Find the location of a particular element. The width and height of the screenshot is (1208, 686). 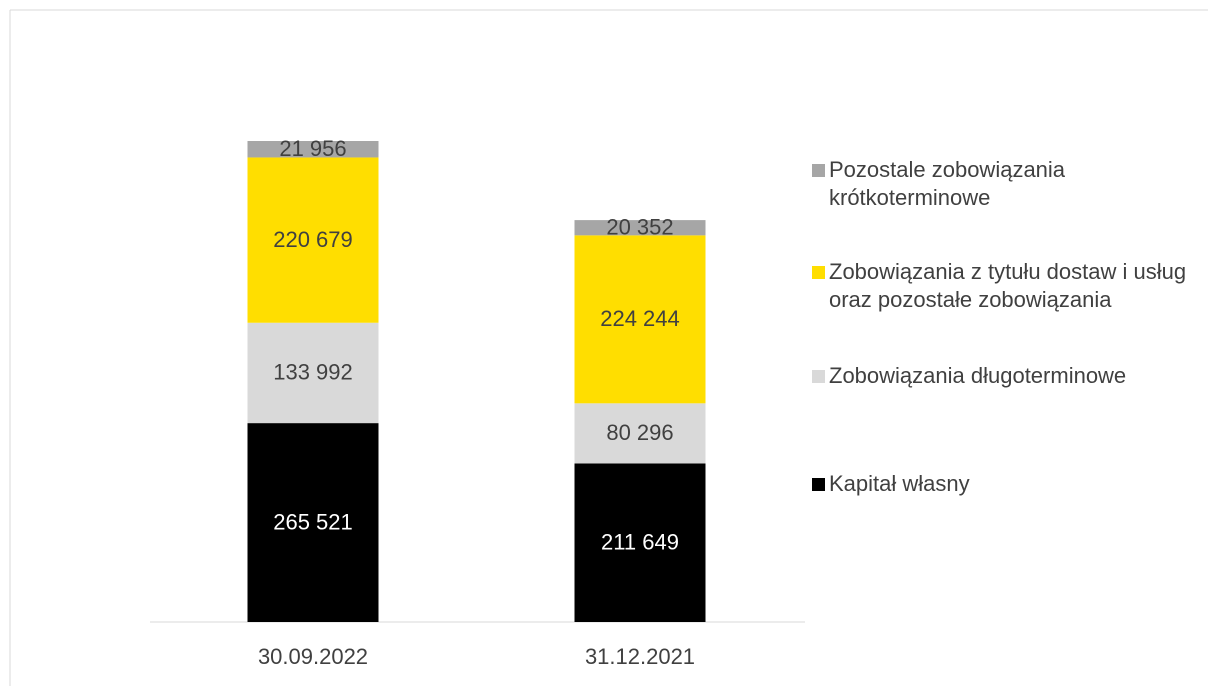

legend-item: Zobowiązania długoterminowe is located at coordinates (1002, 376).